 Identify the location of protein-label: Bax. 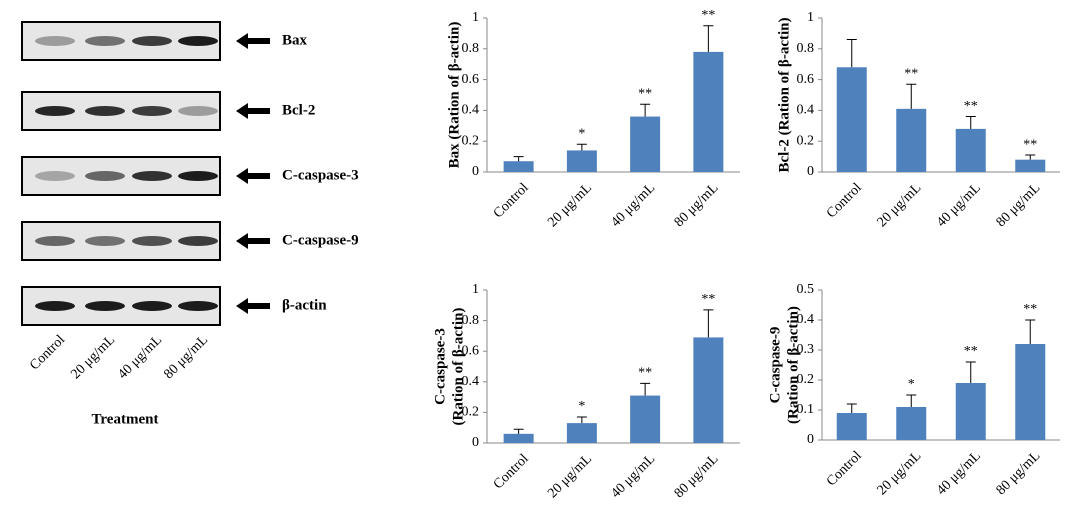
(295, 40).